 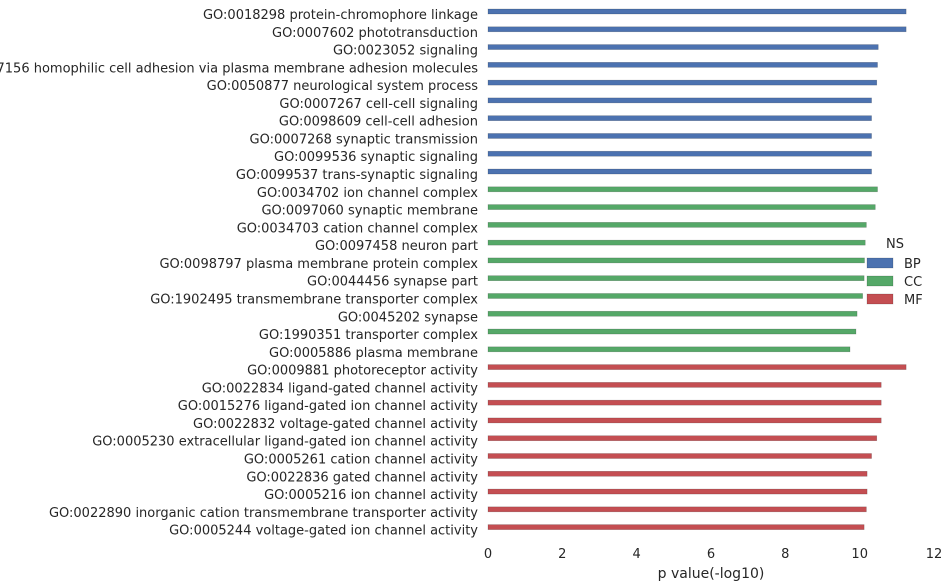 I want to click on category-label: GO:0009881 photoreceptor activity, so click(x=362, y=371).